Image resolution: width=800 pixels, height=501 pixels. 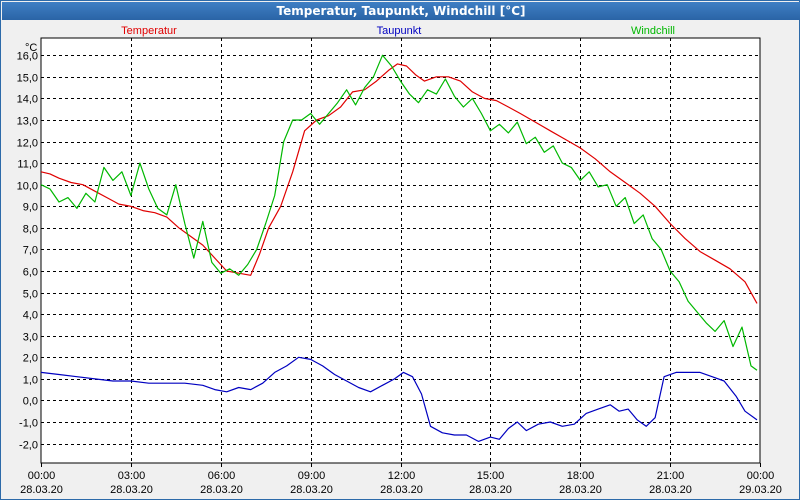 What do you see at coordinates (222, 476) in the screenshot?
I see `x-tick-time: 06:00` at bounding box center [222, 476].